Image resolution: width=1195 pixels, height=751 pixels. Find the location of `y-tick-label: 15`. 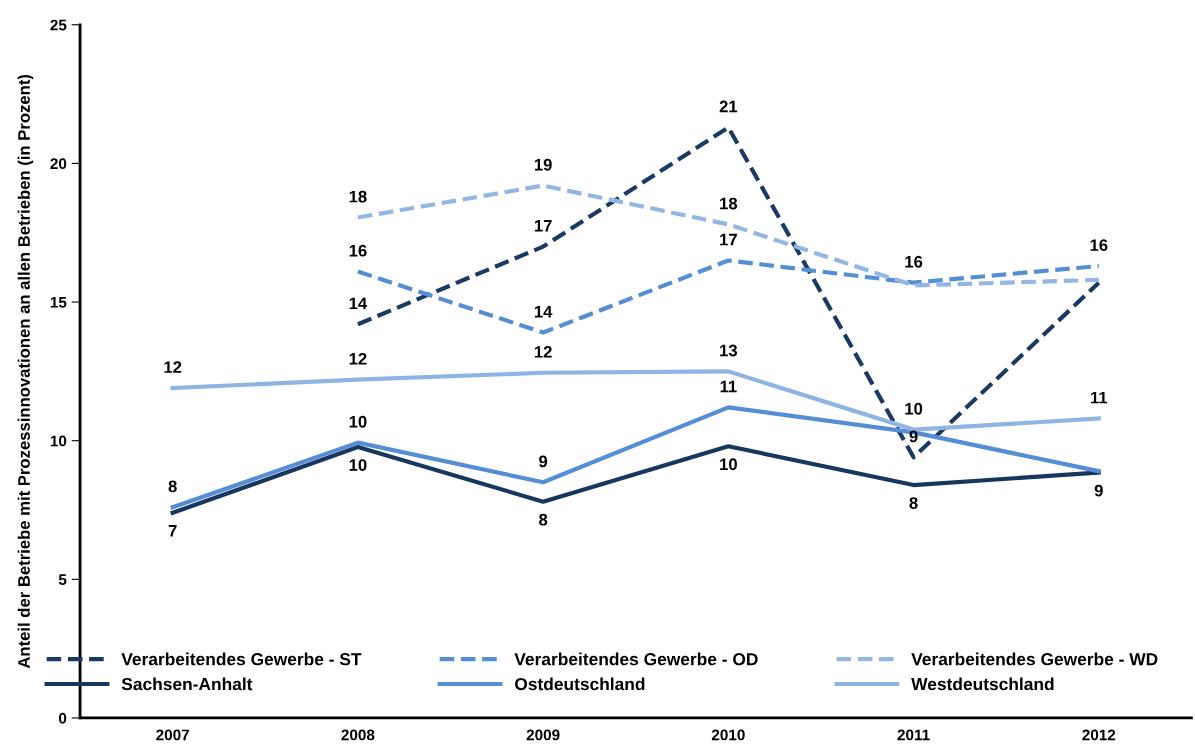

y-tick-label: 15 is located at coordinates (58, 302).